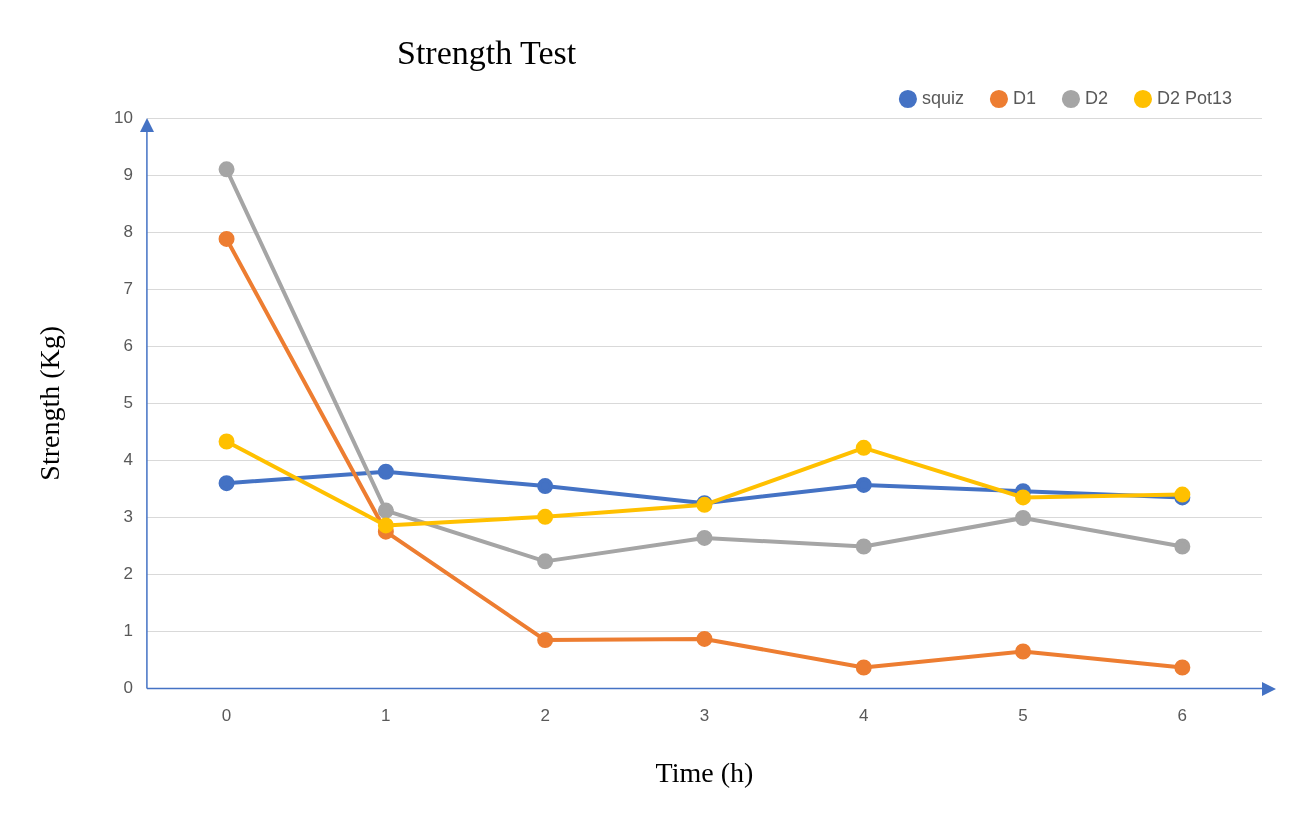 This screenshot has width=1298, height=840. I want to click on x-tick-label: 3, so click(704, 716).